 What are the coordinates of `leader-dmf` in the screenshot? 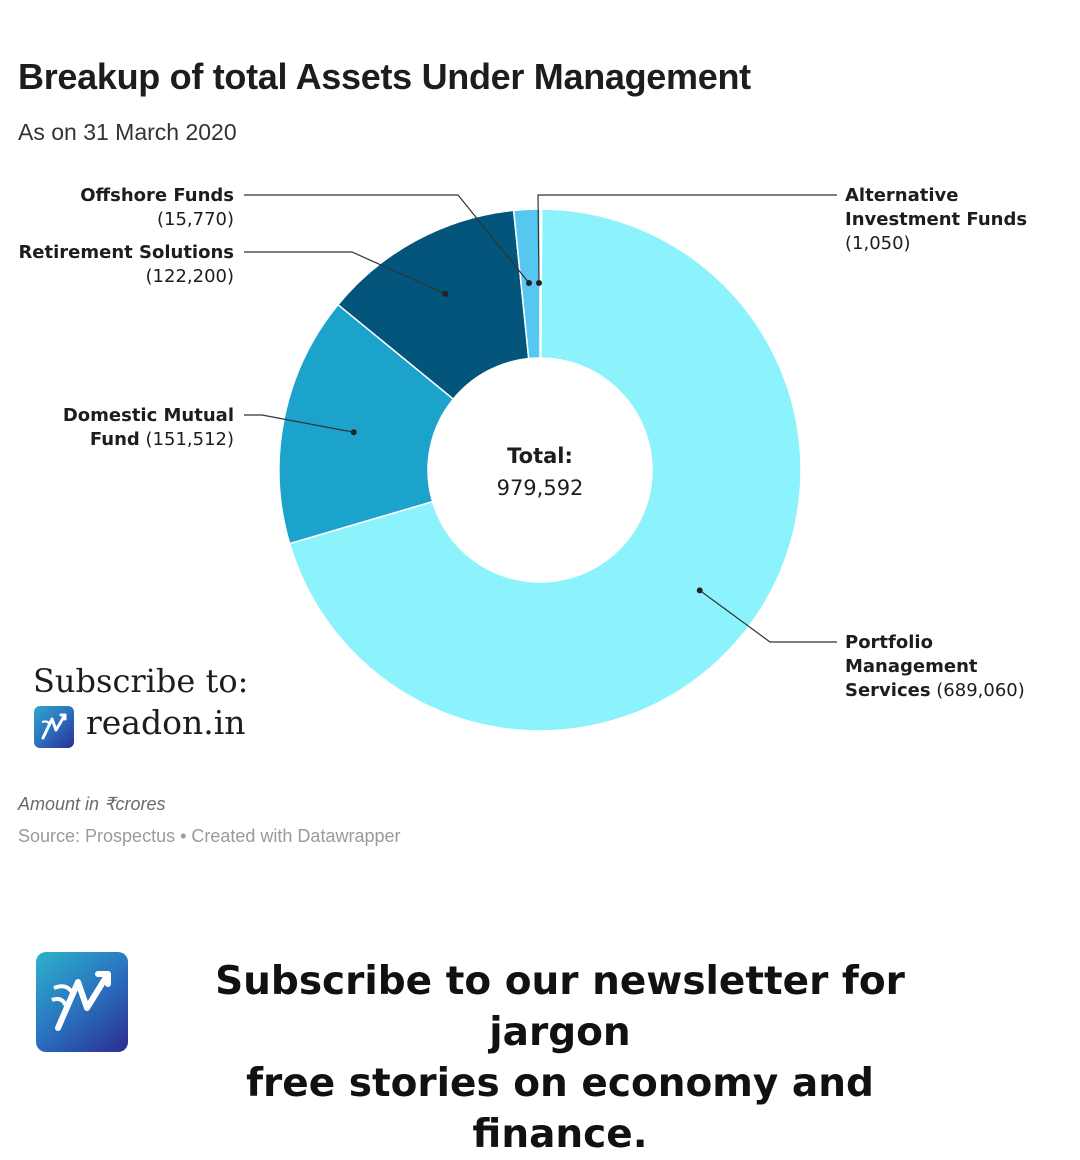 It's located at (299, 423).